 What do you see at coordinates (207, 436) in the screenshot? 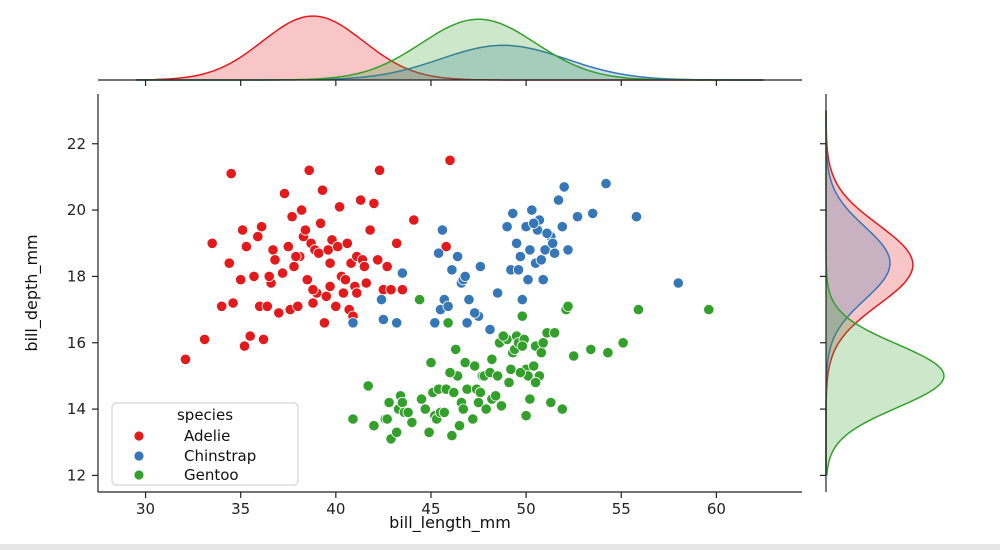
I see `legend-label-adelie: Adelie` at bounding box center [207, 436].